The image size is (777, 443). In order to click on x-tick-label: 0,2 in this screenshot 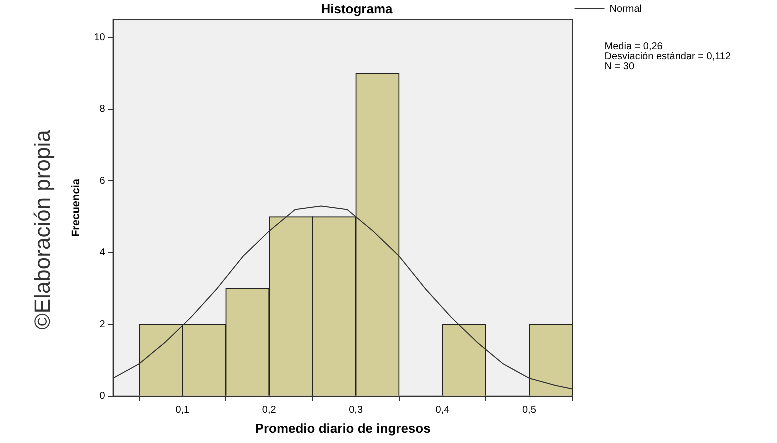, I will do `click(269, 410)`.